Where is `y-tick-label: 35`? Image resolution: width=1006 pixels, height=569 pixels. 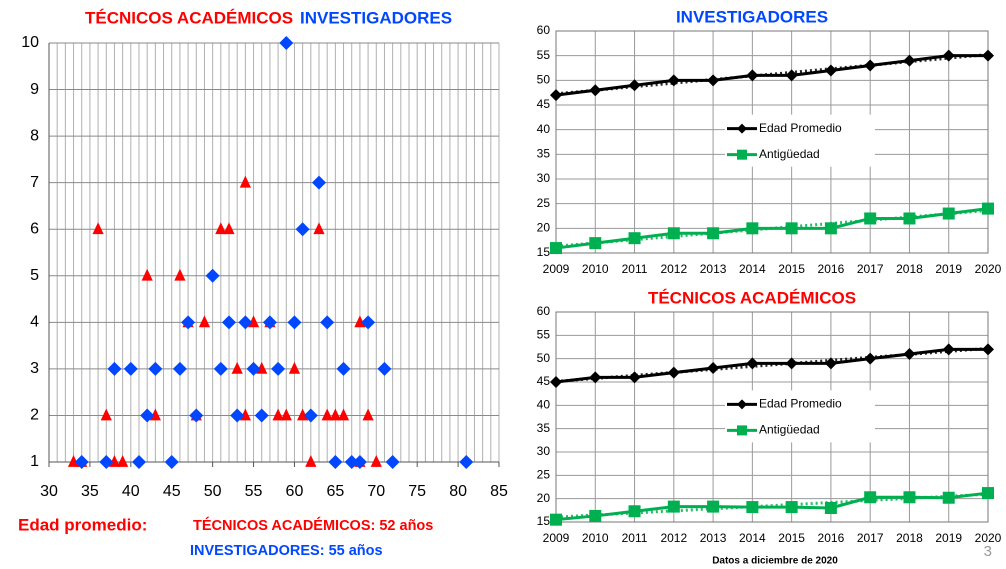 y-tick-label: 35 is located at coordinates (544, 154).